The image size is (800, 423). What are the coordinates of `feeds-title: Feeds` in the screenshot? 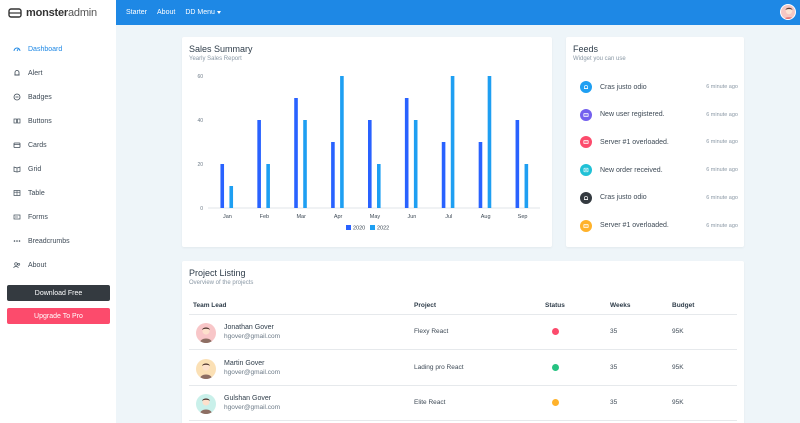 It's located at (586, 49).